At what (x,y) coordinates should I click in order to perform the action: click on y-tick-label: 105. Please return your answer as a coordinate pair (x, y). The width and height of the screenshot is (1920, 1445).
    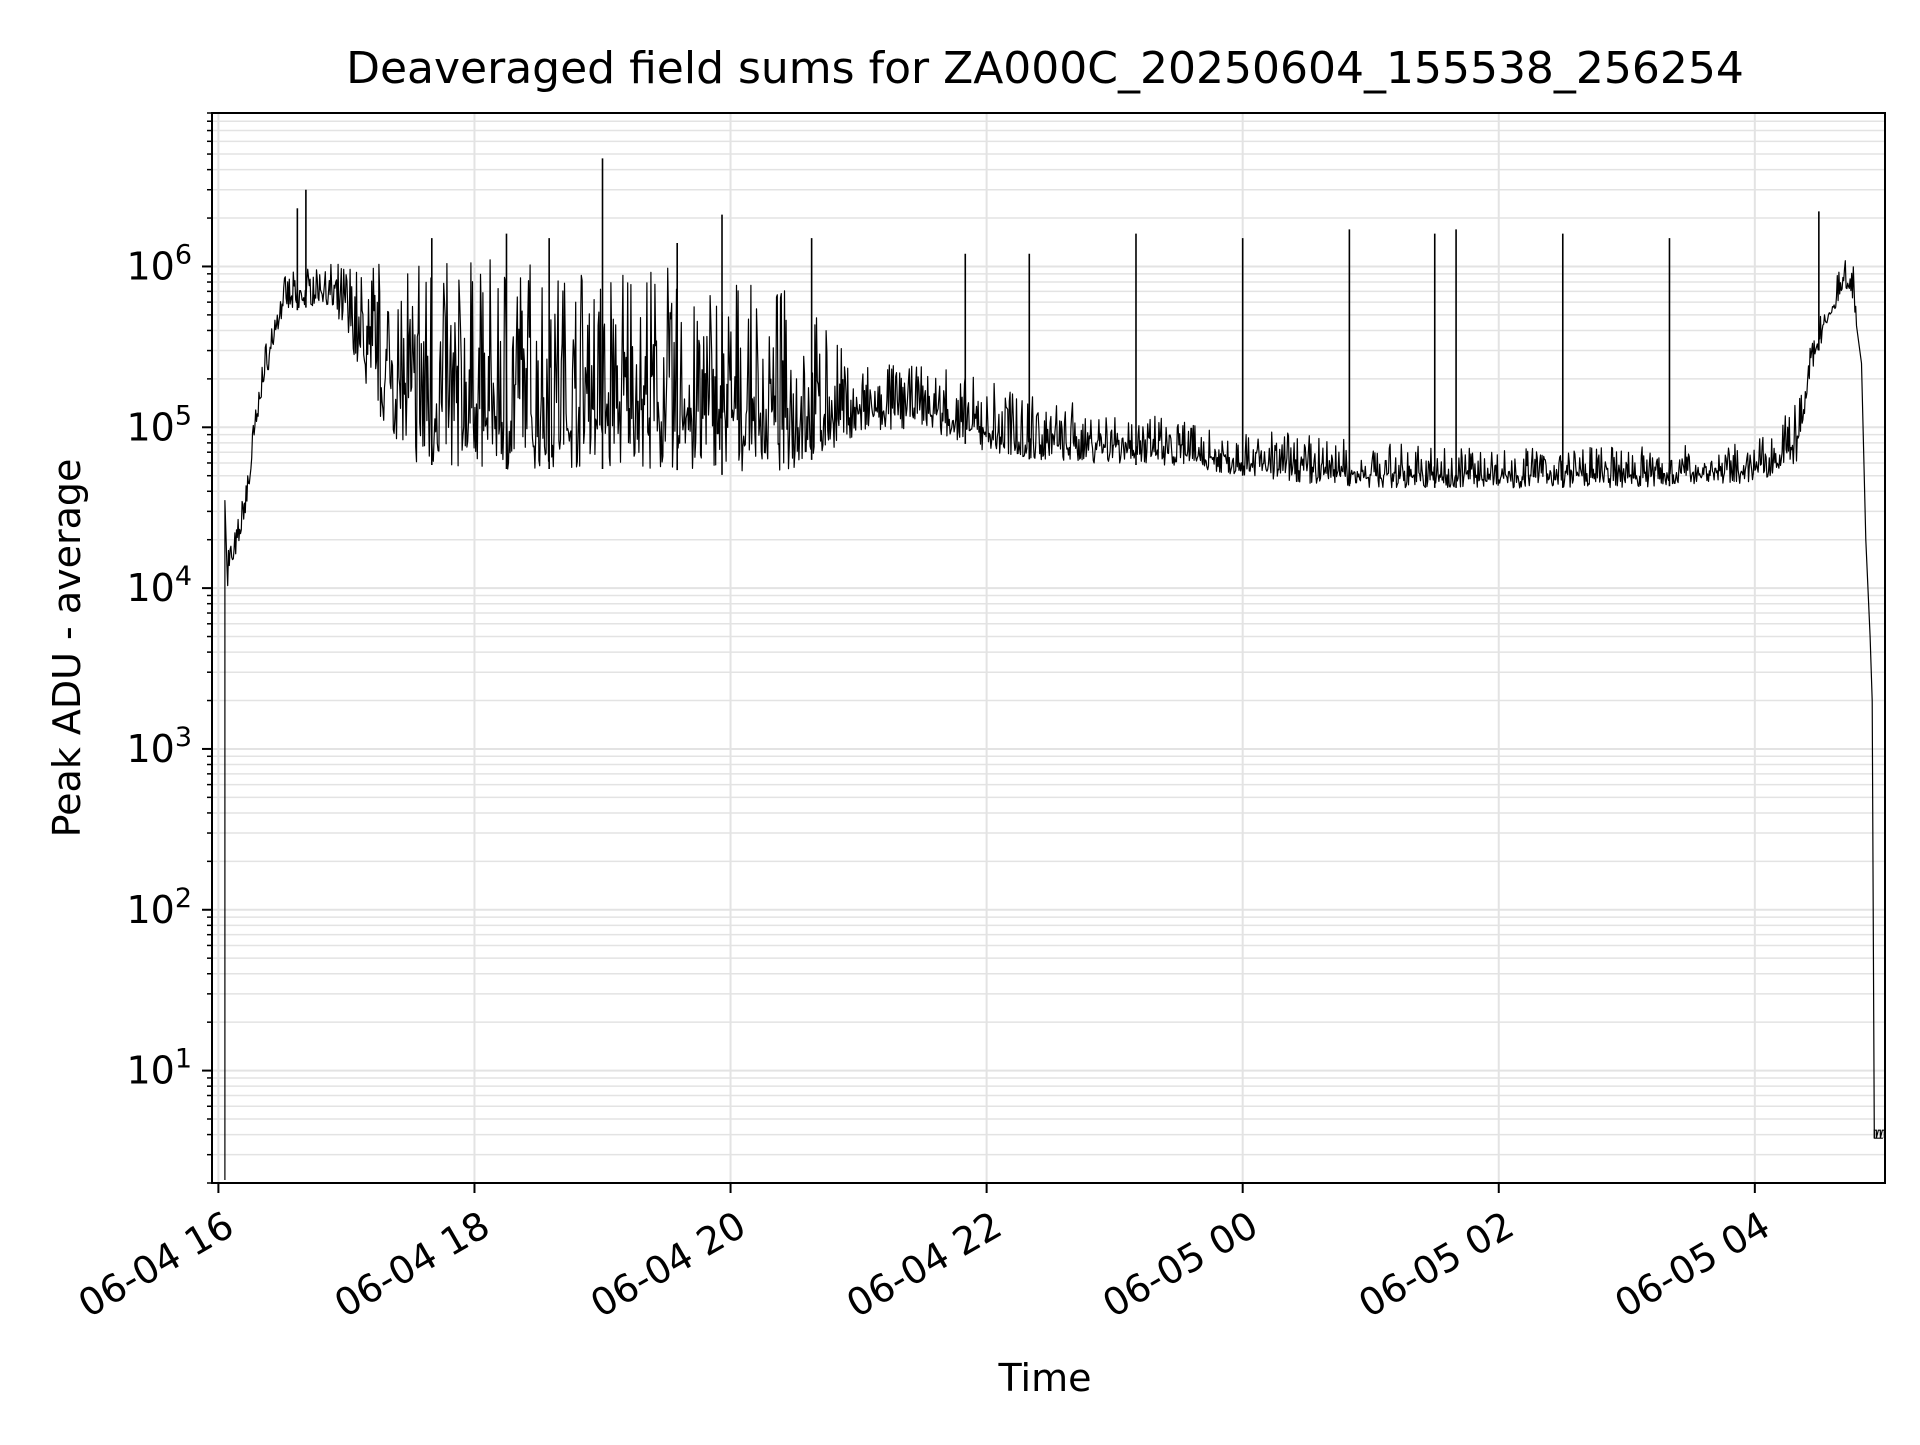
    Looking at the image, I should click on (159, 424).